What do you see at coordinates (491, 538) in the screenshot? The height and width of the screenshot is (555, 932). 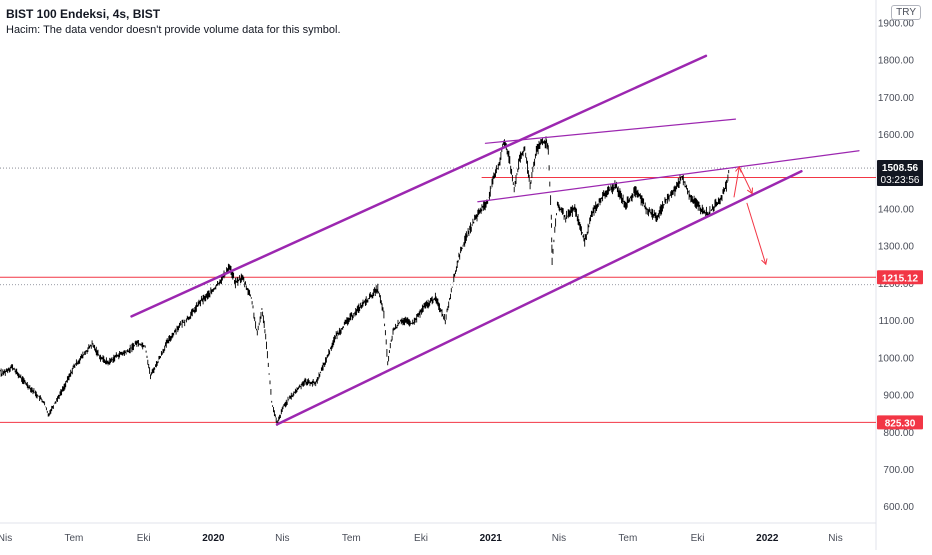 I see `x-tick-label: 2021` at bounding box center [491, 538].